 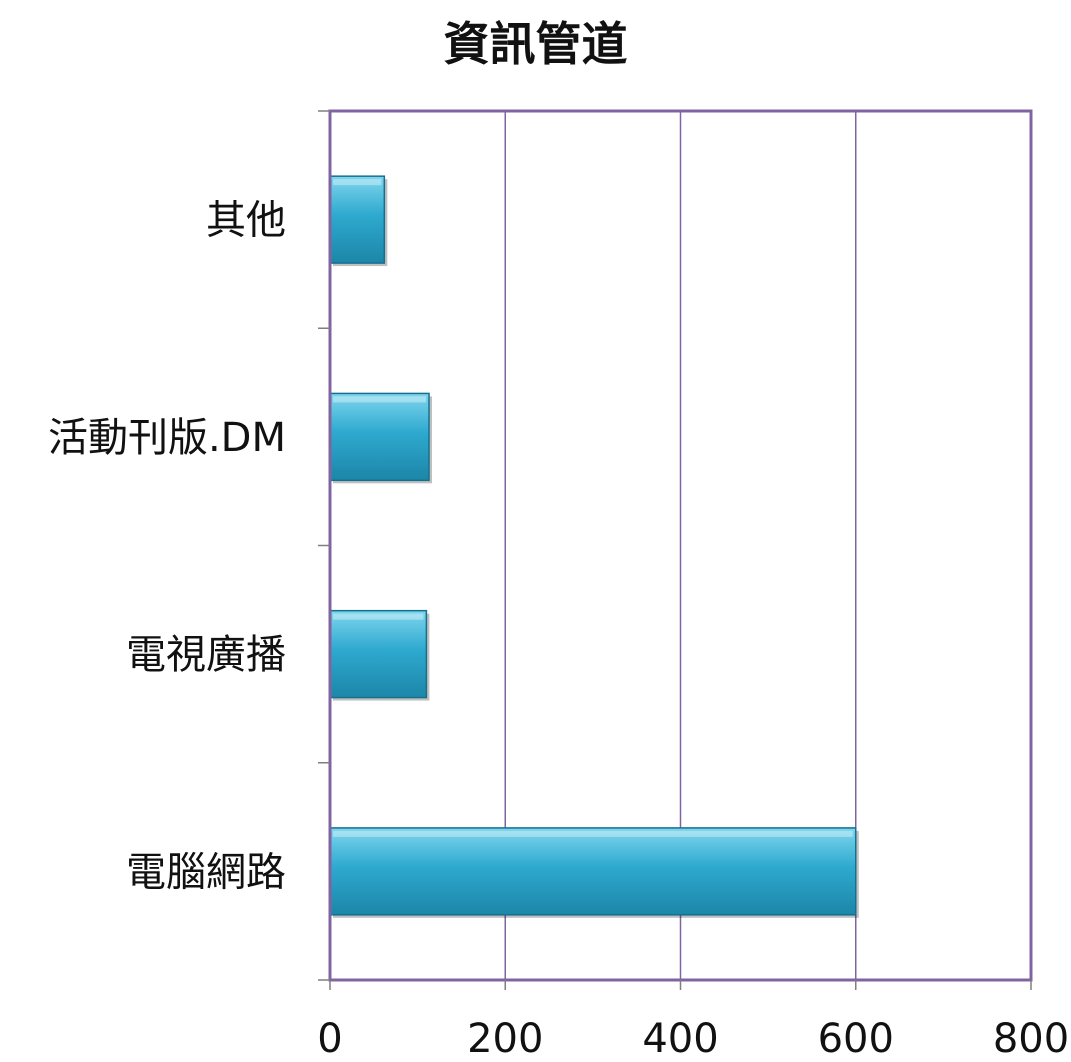 What do you see at coordinates (856, 1039) in the screenshot?
I see `x-tick-label: 600` at bounding box center [856, 1039].